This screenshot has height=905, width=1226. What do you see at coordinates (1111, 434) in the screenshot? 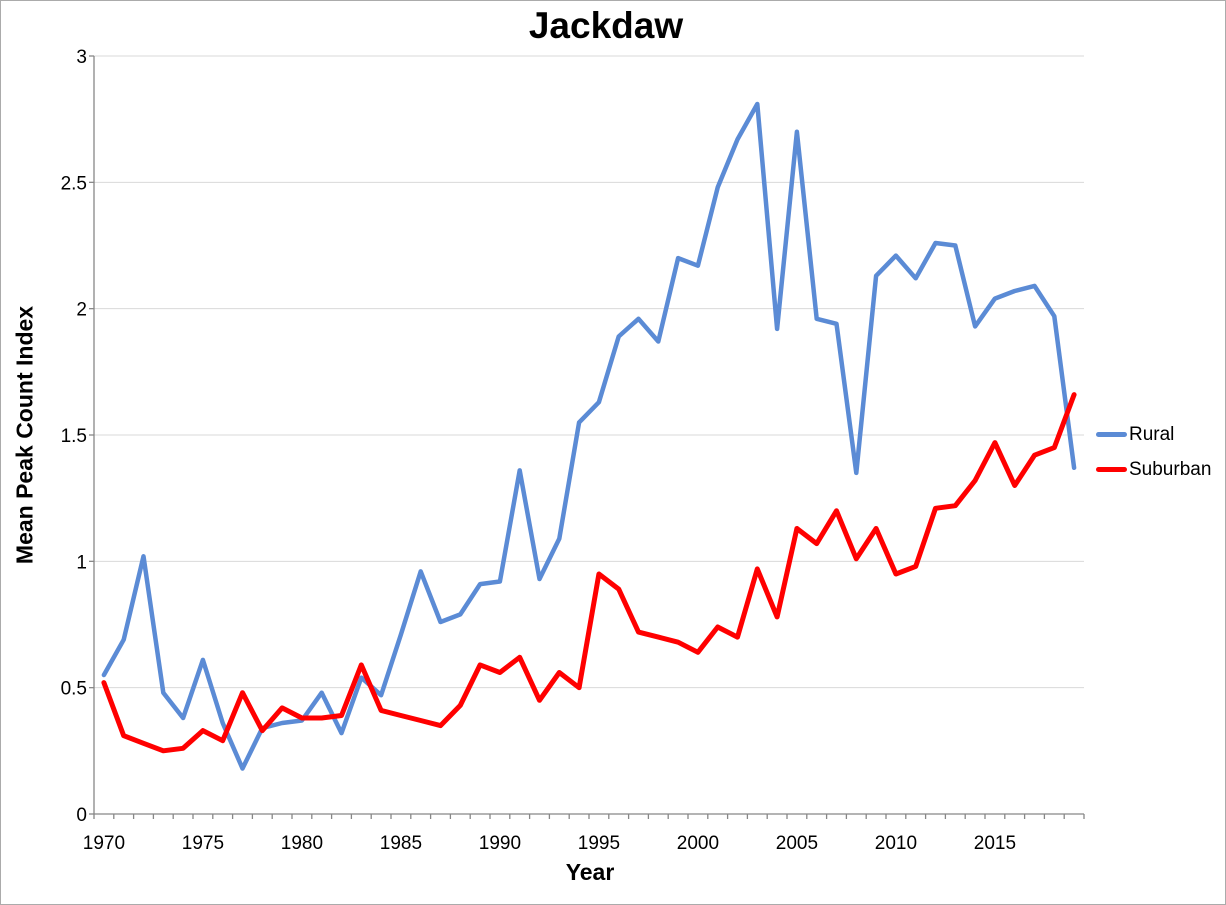
I see `legend-swatch-rural` at bounding box center [1111, 434].